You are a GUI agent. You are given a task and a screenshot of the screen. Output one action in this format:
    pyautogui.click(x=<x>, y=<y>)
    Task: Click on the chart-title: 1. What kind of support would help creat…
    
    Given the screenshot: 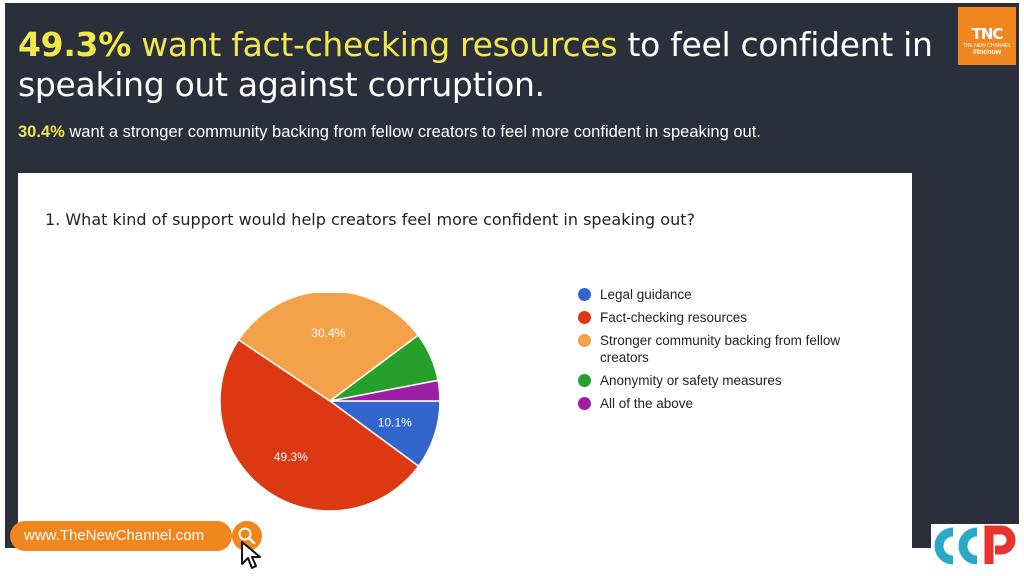 What is the action you would take?
    pyautogui.click(x=370, y=219)
    